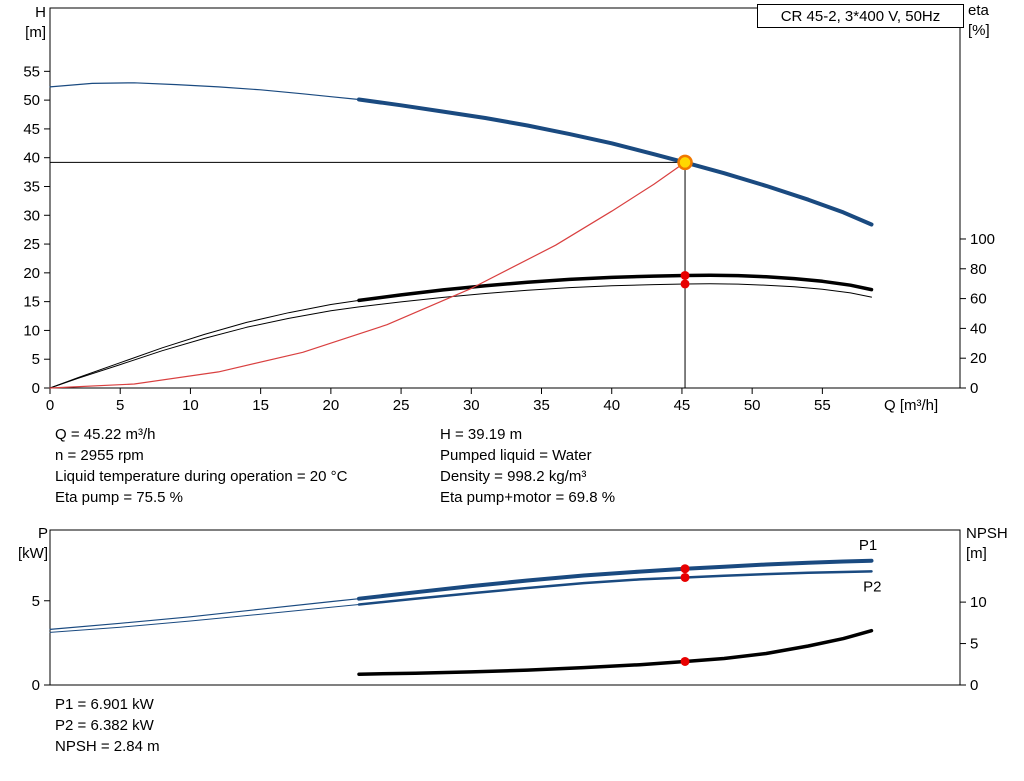 This screenshot has height=781, width=1024. What do you see at coordinates (987, 544) in the screenshot?
I see `npsh-axis-label: NPSH [m]` at bounding box center [987, 544].